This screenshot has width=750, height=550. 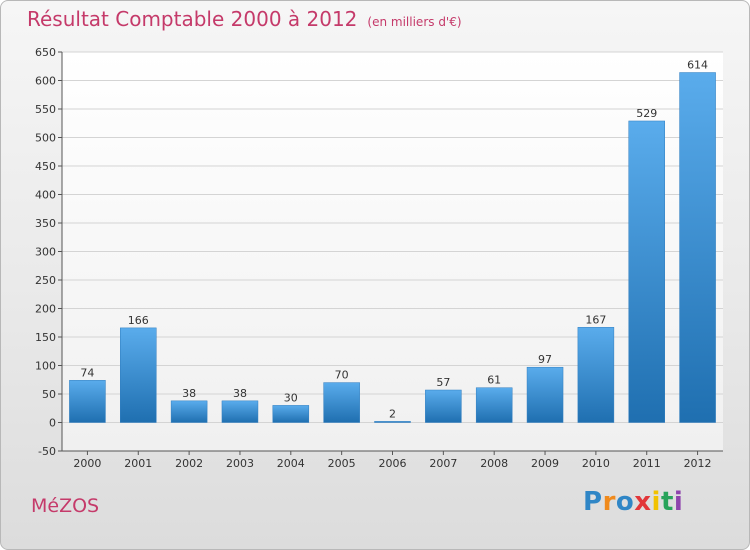 I want to click on bar-value-label: 2, so click(x=392, y=413).